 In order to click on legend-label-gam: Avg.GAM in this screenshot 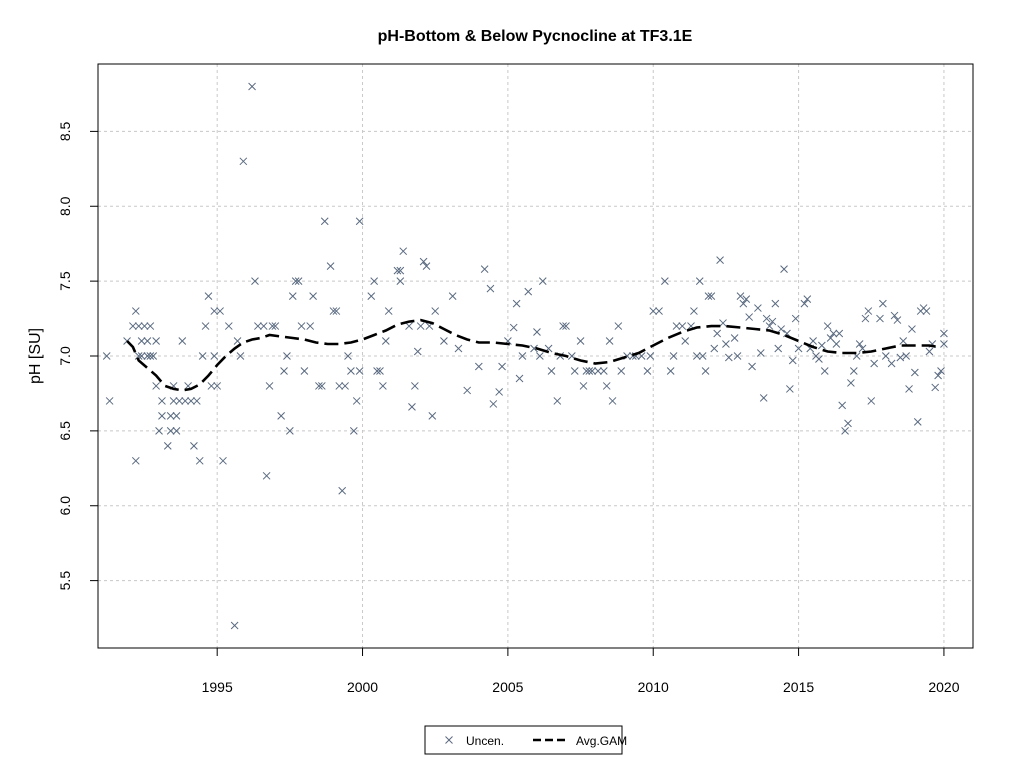, I will do `click(601, 741)`.